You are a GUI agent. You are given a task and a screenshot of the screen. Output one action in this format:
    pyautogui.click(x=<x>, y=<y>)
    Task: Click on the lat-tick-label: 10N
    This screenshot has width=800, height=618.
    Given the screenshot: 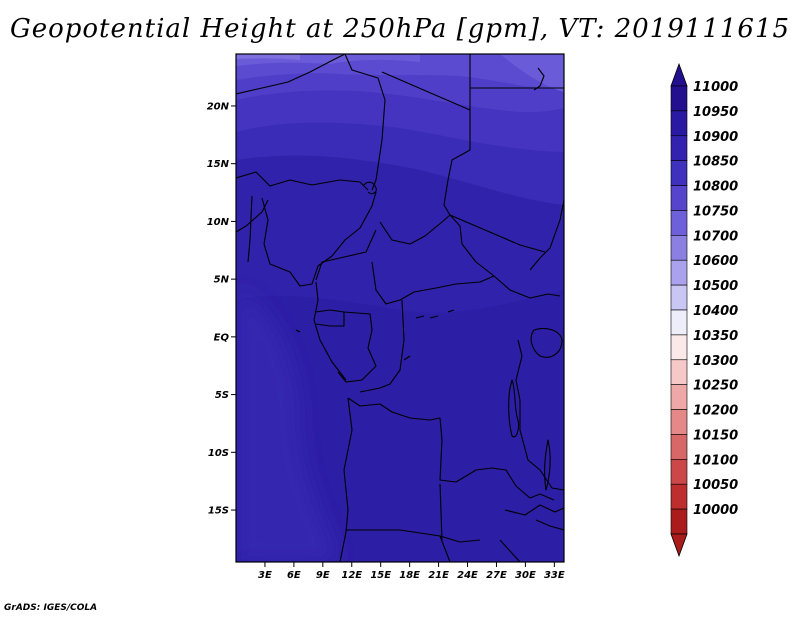 What is the action you would take?
    pyautogui.click(x=218, y=222)
    